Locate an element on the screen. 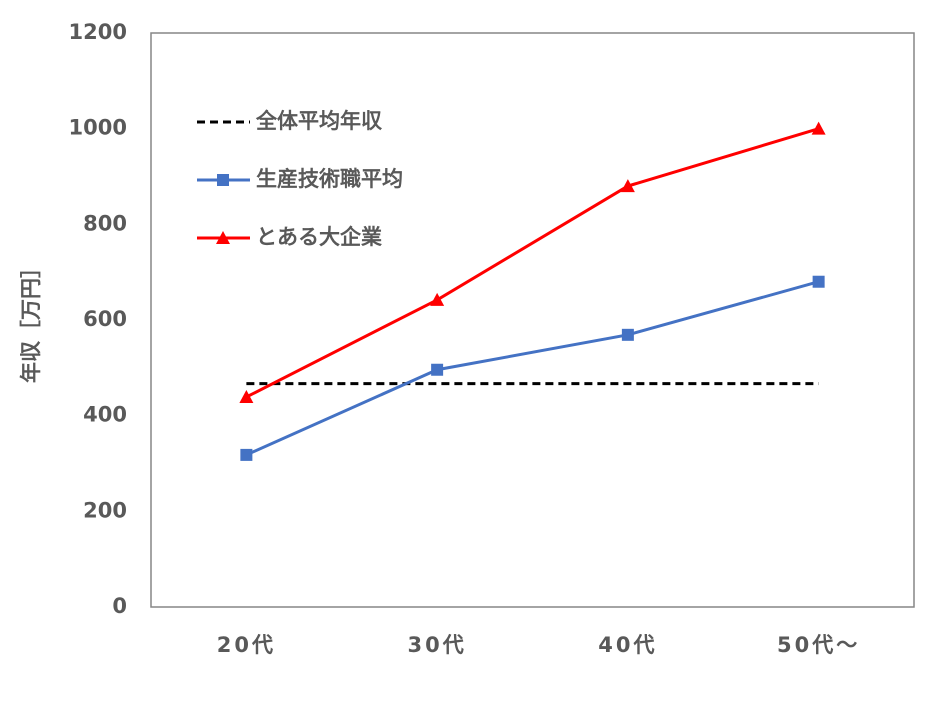 The image size is (939, 706). legend-label: とある大企業 is located at coordinates (319, 237).